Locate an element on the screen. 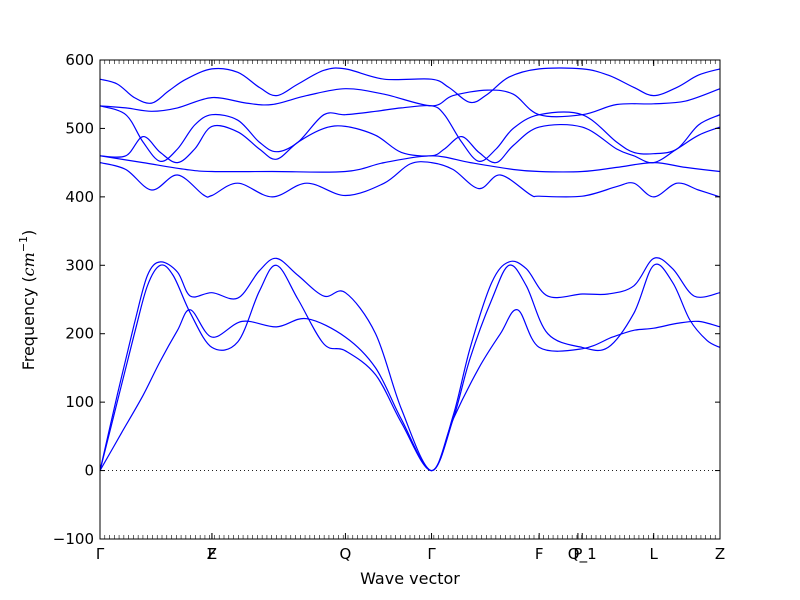 This screenshot has height=600, width=800. y-tick-label: 100 is located at coordinates (79, 402).